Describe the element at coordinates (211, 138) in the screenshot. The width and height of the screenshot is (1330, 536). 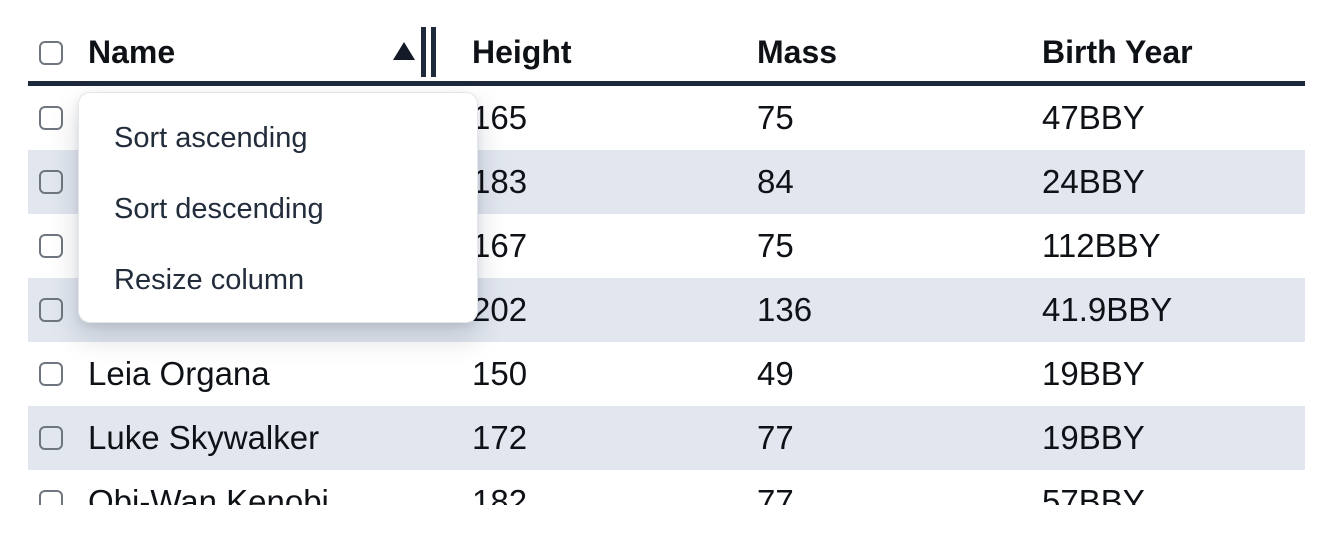
I see `menu-item-sort-ascending: Sort ascending` at that location.